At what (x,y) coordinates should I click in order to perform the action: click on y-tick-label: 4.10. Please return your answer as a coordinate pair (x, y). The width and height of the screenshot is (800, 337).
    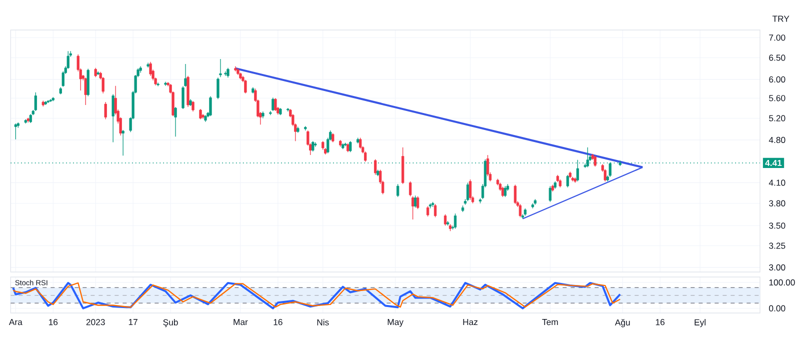
    Looking at the image, I should click on (777, 183).